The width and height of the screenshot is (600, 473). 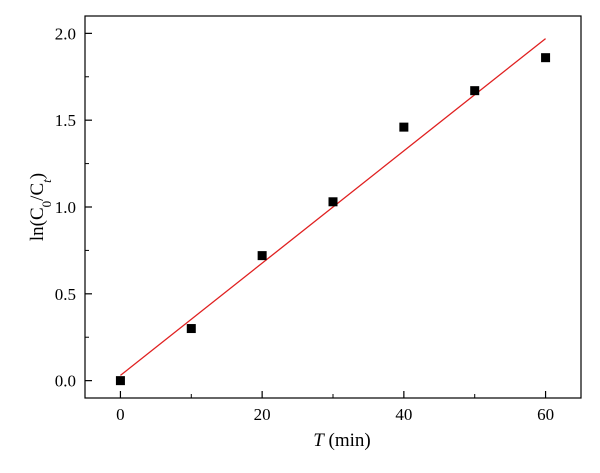 I want to click on y-axis-title-prefix: ln(C, so click(x=37, y=224).